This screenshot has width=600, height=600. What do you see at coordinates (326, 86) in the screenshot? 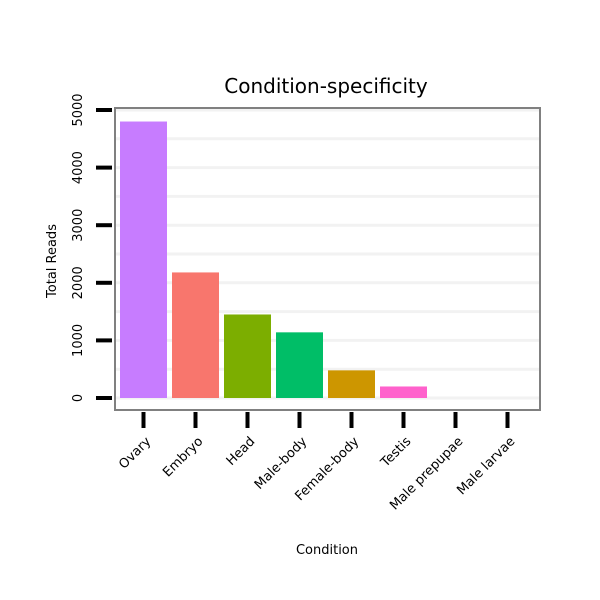
I see `chart-title: Condition-specificity` at bounding box center [326, 86].